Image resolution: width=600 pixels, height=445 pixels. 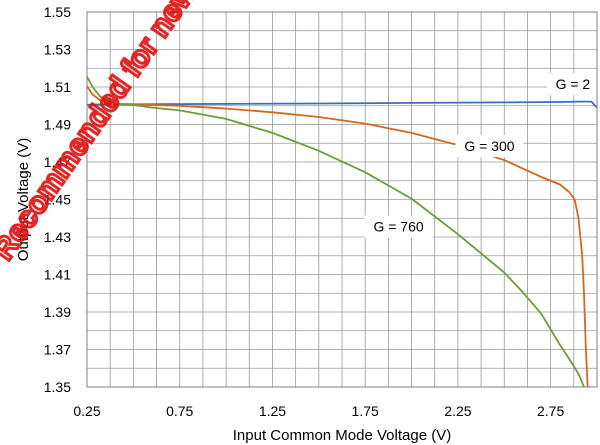 What do you see at coordinates (57, 162) in the screenshot?
I see `y-tick-label: 1.47` at bounding box center [57, 162].